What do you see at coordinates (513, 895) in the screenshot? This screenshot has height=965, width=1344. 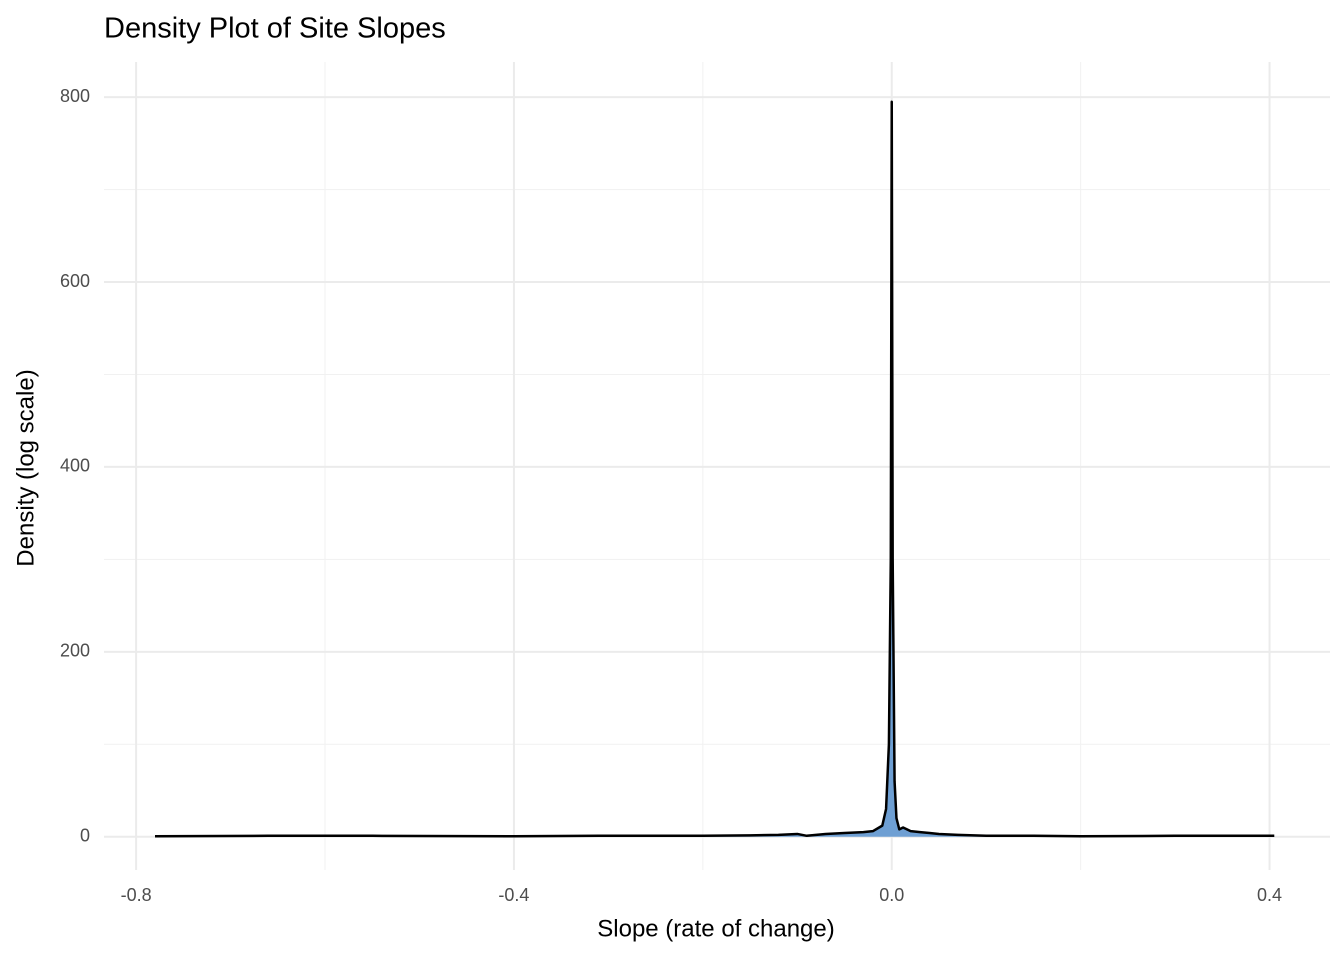 I see `x-tick-label: -0.4` at bounding box center [513, 895].